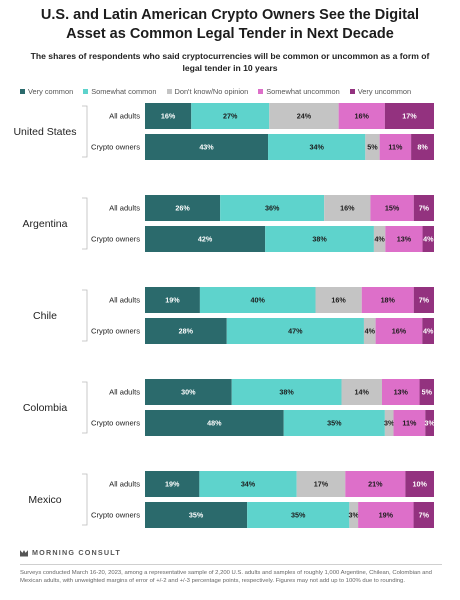  I want to click on data-label: 13%, so click(401, 392).